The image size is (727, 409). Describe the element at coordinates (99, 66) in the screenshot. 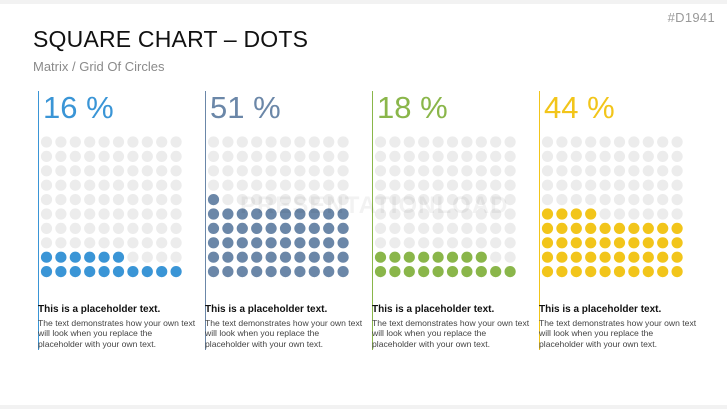

I see `slide-subtitle: Matrix / Grid Of Circles` at that location.